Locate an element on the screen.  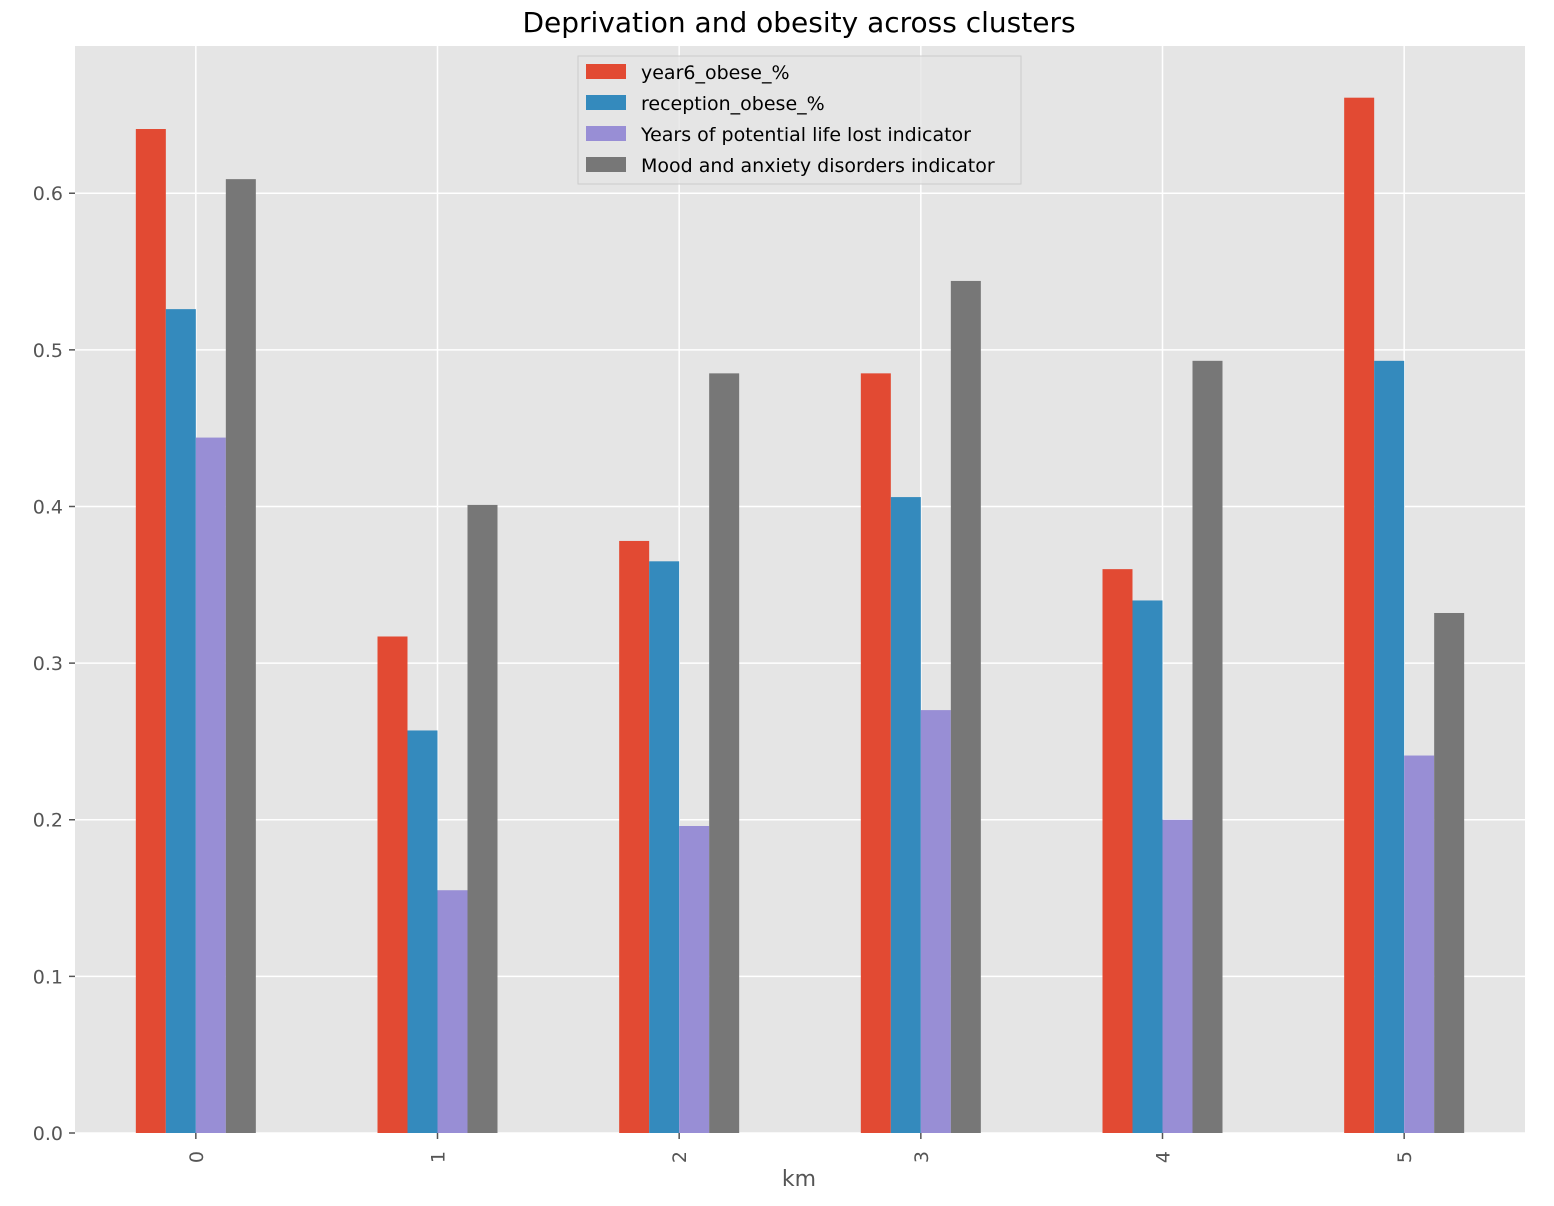
legend-frame is located at coordinates (799, 120).